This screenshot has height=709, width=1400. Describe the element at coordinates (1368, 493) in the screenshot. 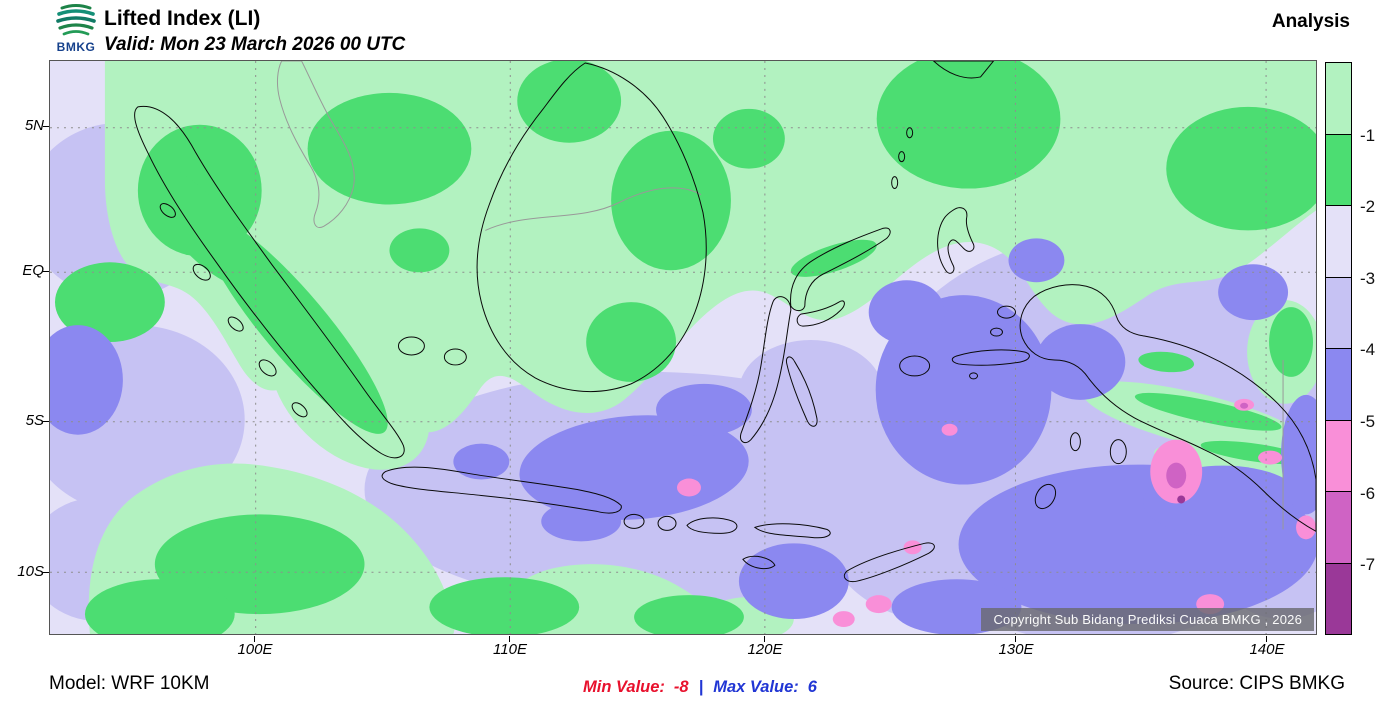

I see `legend-tick-label: -6` at that location.